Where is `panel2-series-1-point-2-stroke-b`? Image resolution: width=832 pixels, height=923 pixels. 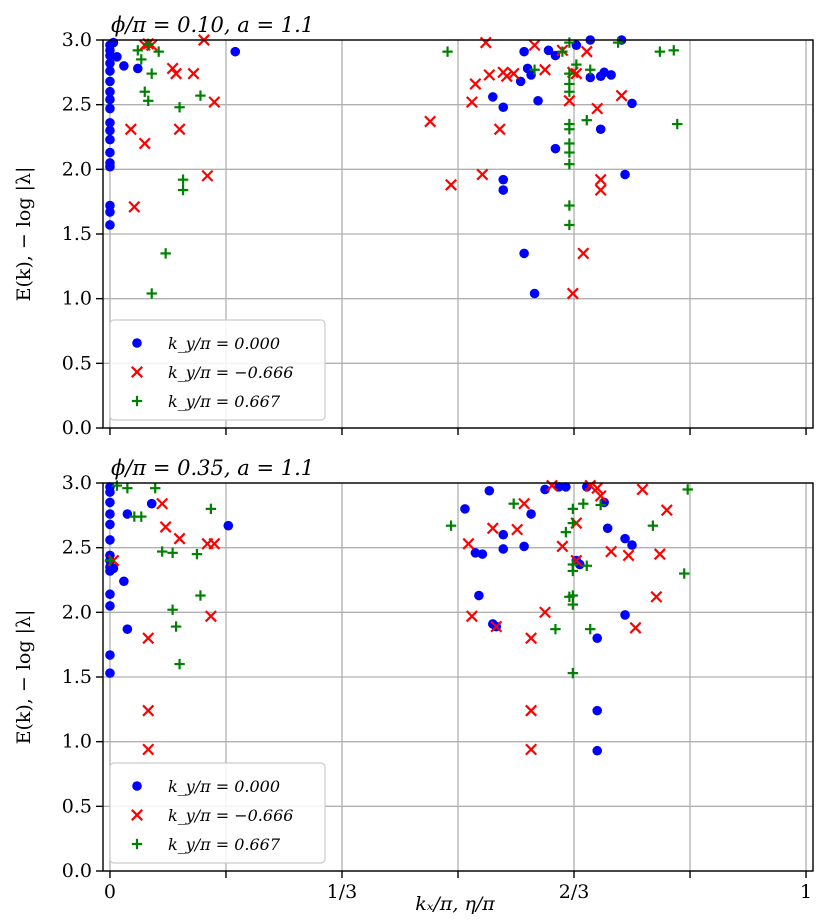 panel2-series-1-point-2-stroke-b is located at coordinates (148, 710).